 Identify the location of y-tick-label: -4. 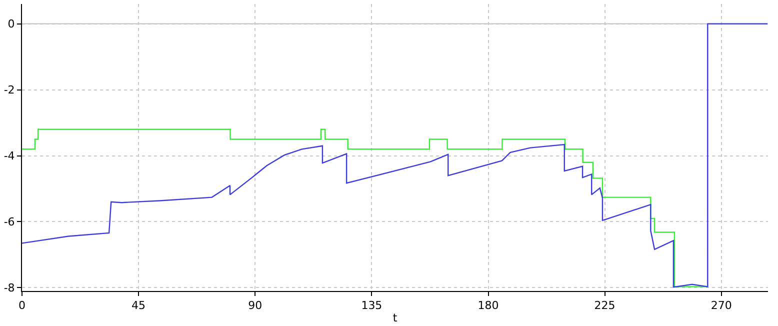
(9, 156).